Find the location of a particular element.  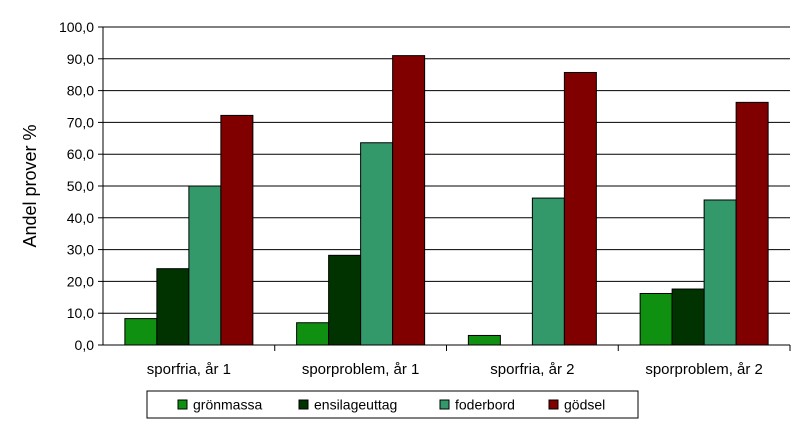

legend-swatch-grönmassa is located at coordinates (182, 404).